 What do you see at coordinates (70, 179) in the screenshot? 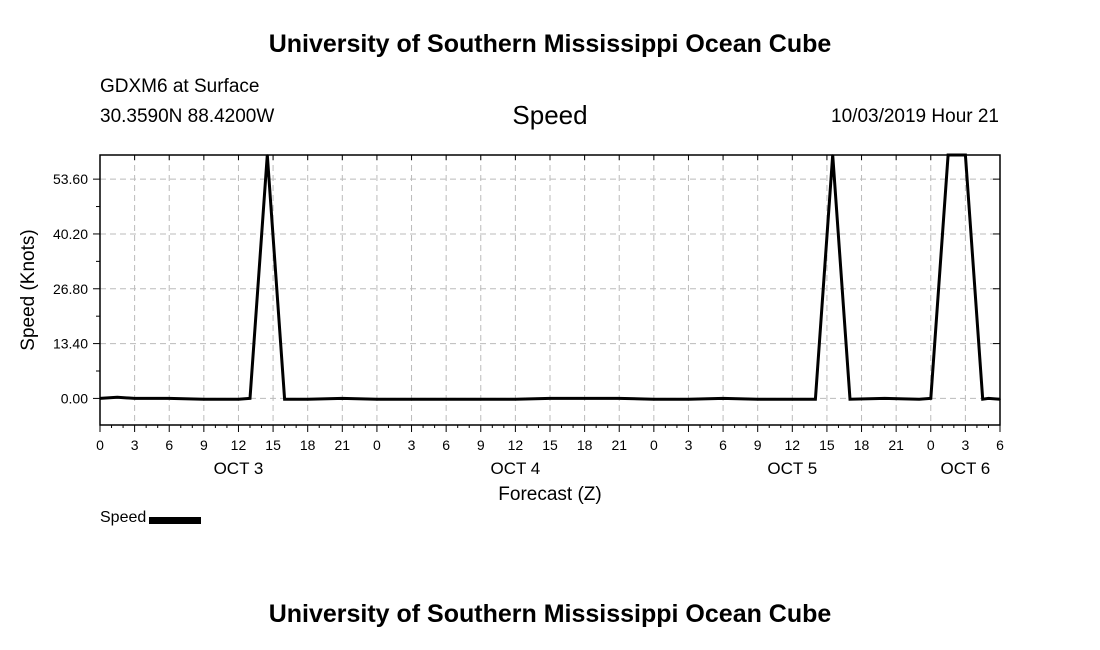
I see `y-tick-label: 53.60` at bounding box center [70, 179].